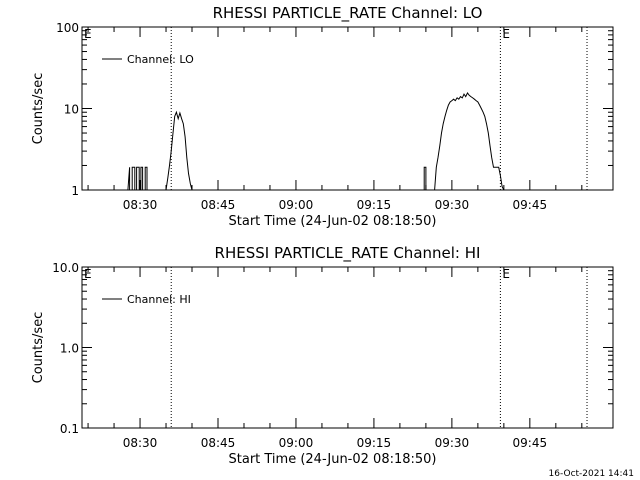  What do you see at coordinates (348, 253) in the screenshot?
I see `chart-title: RHESSI PARTICLE_RATE Channel: HI` at bounding box center [348, 253].